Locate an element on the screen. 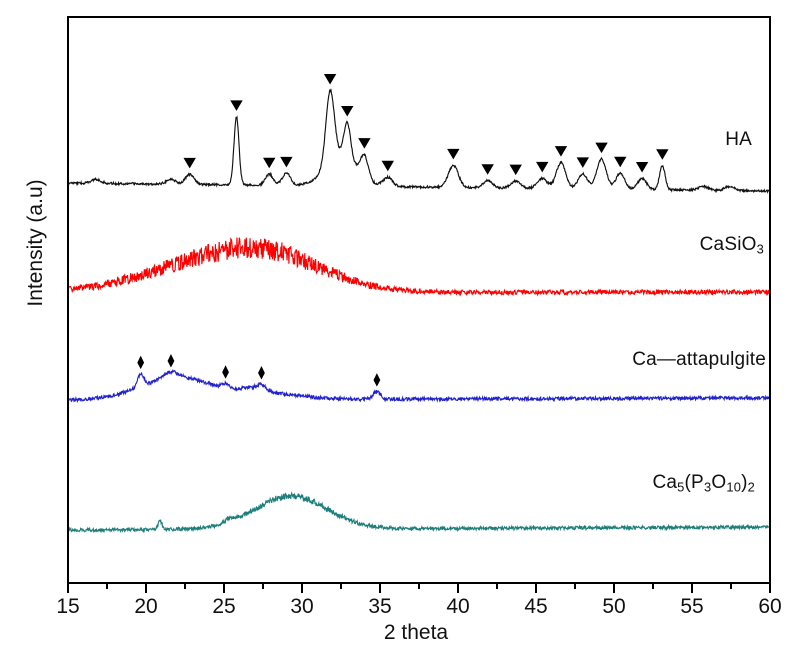  x-tick-label: 30 is located at coordinates (301, 606).